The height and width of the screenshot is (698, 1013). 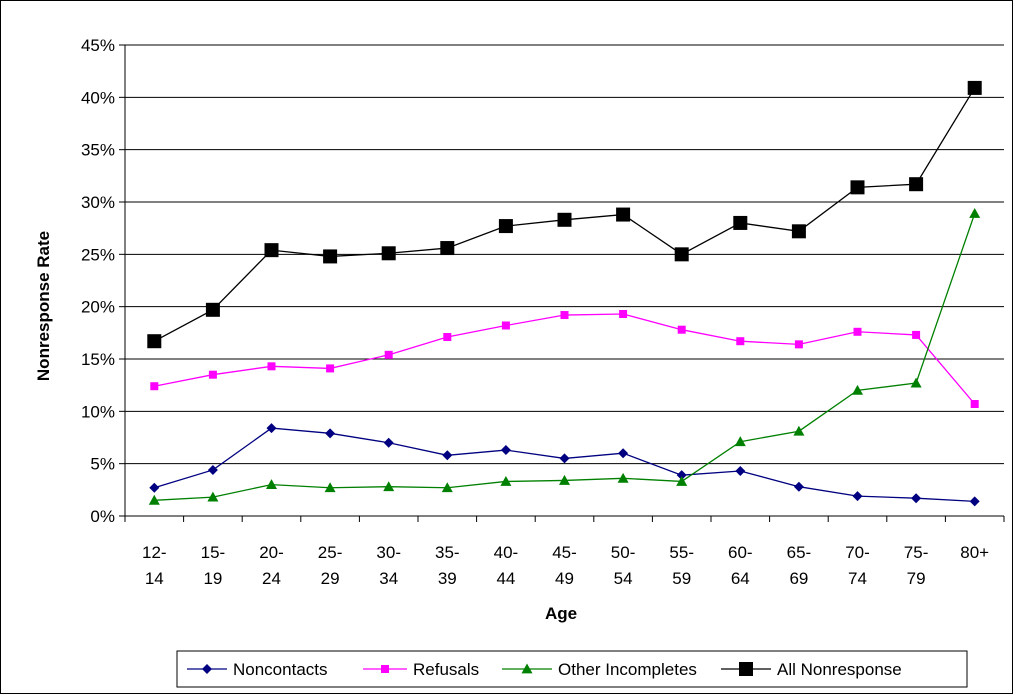 I want to click on x-tick-label: 24, so click(x=271, y=578).